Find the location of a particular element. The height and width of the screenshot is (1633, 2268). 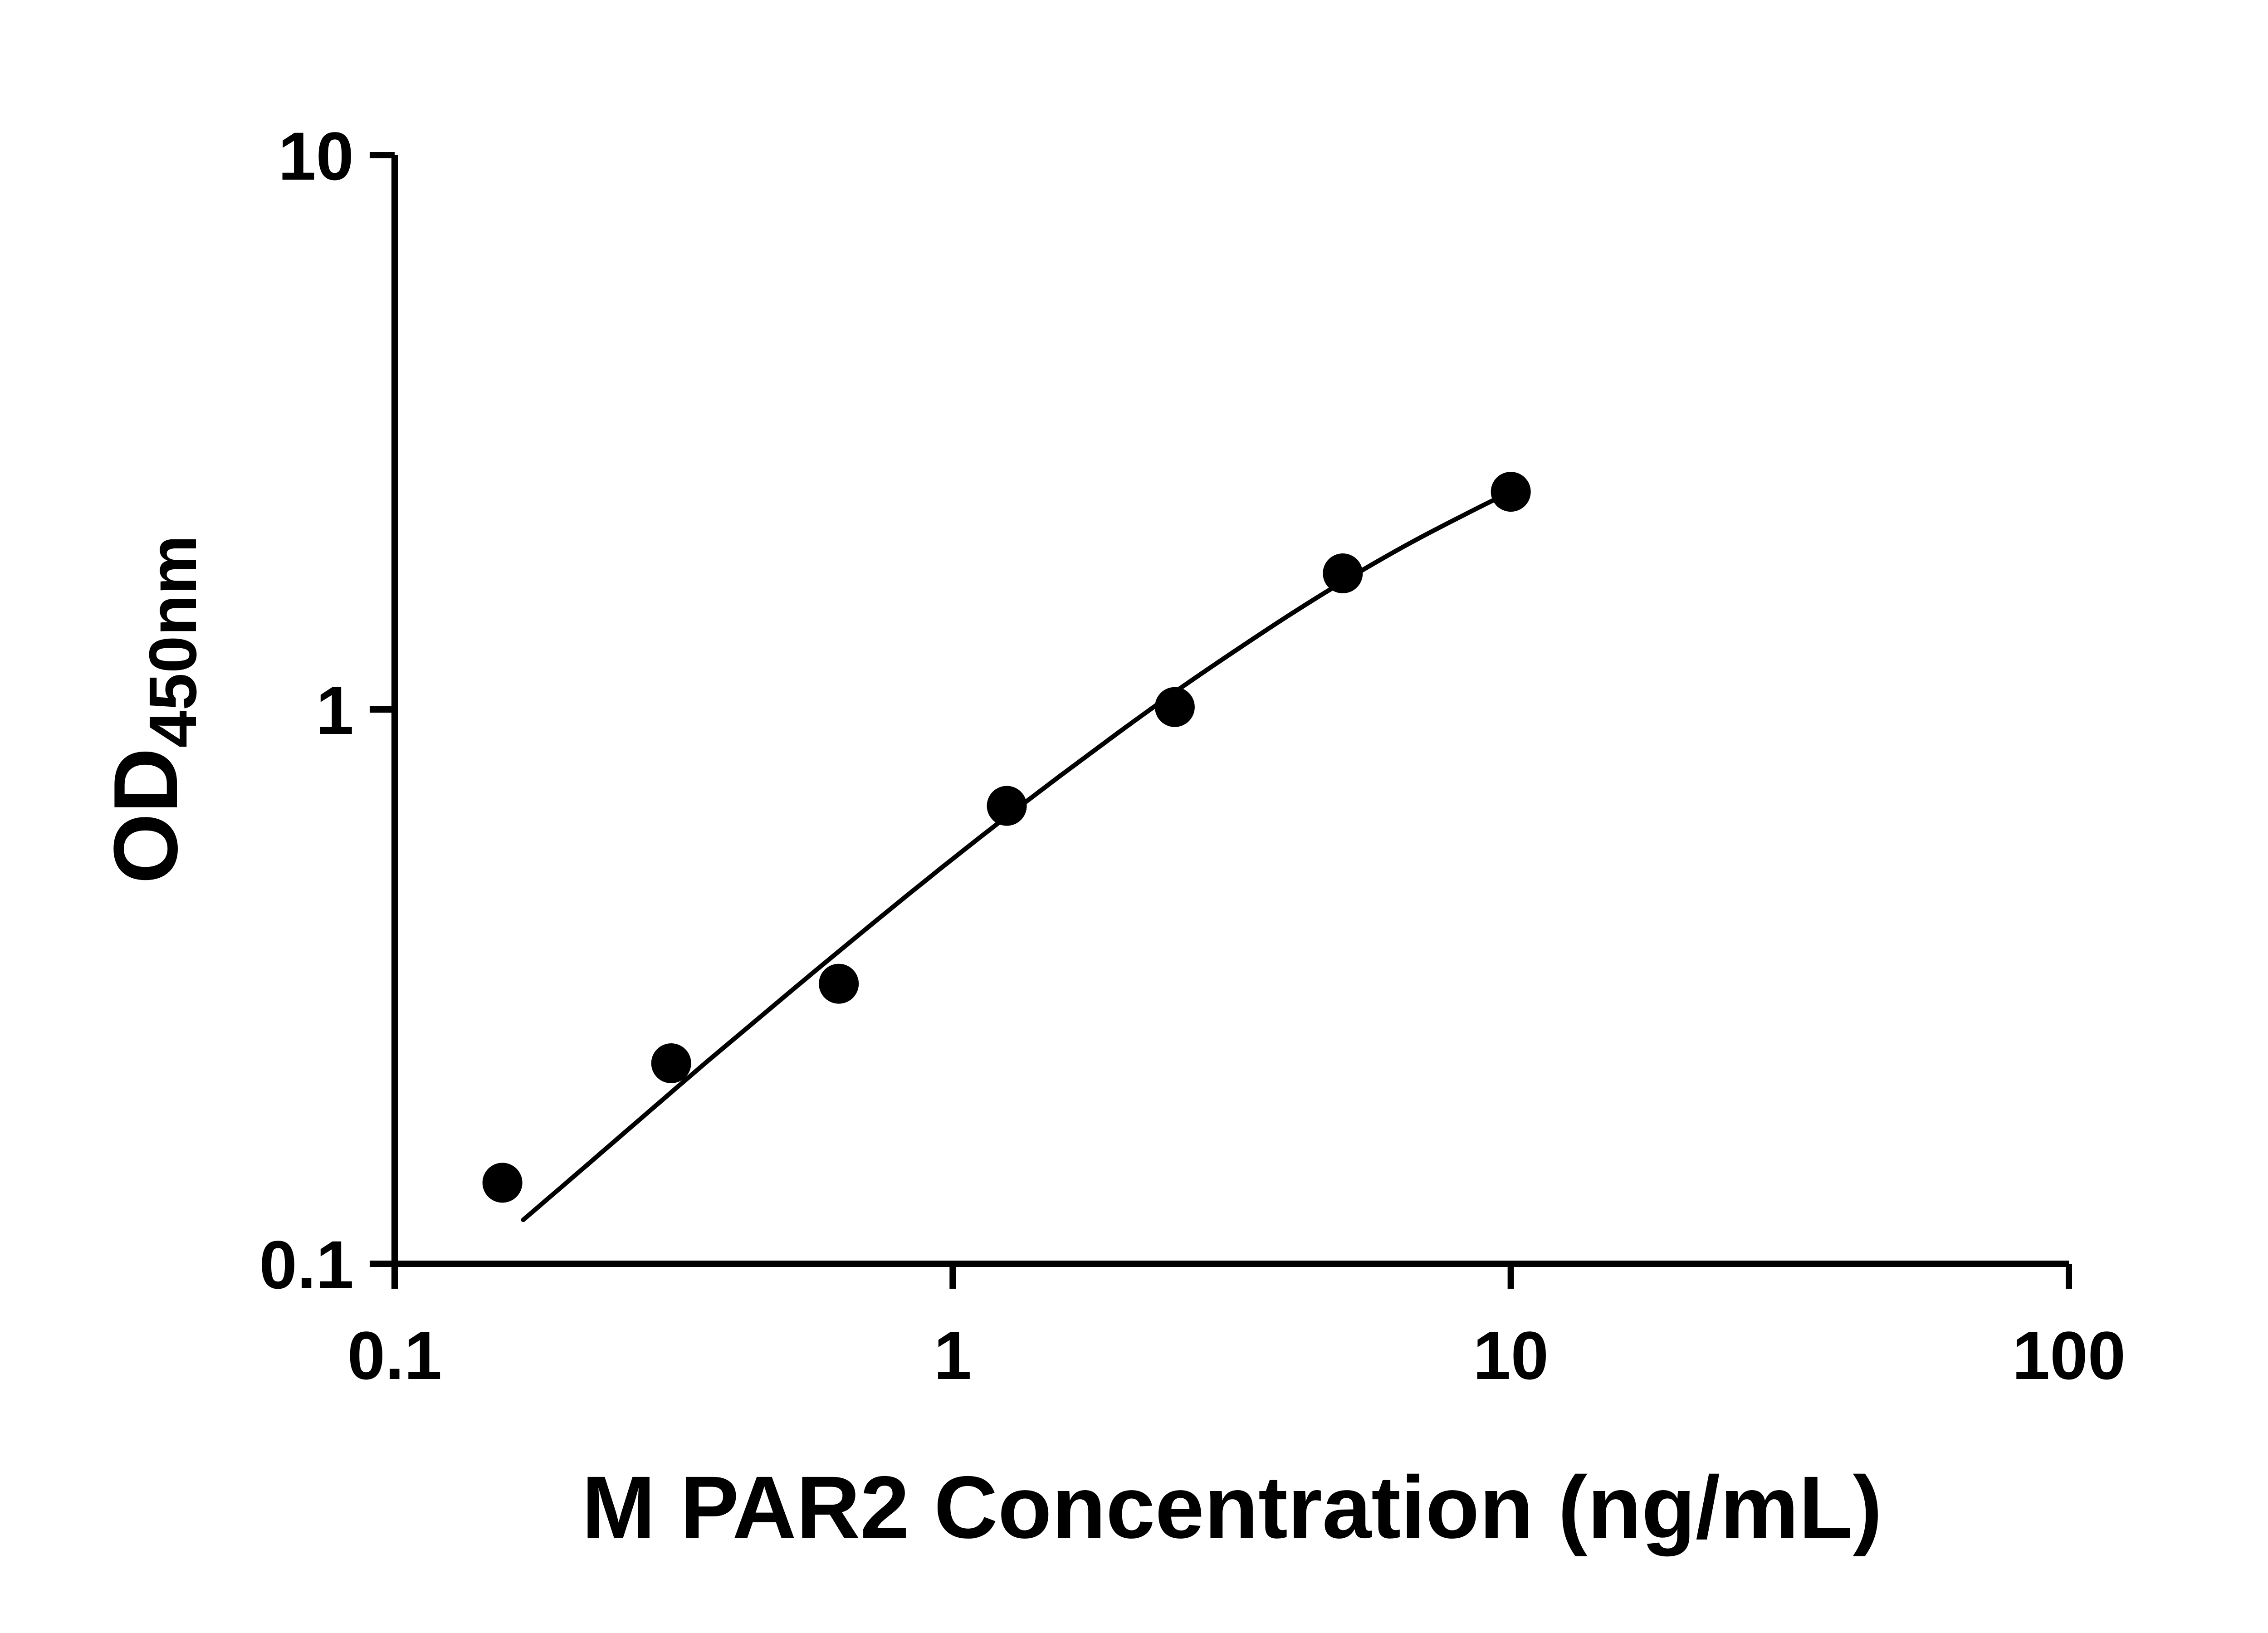

y-tick-label: 10 is located at coordinates (316, 156).